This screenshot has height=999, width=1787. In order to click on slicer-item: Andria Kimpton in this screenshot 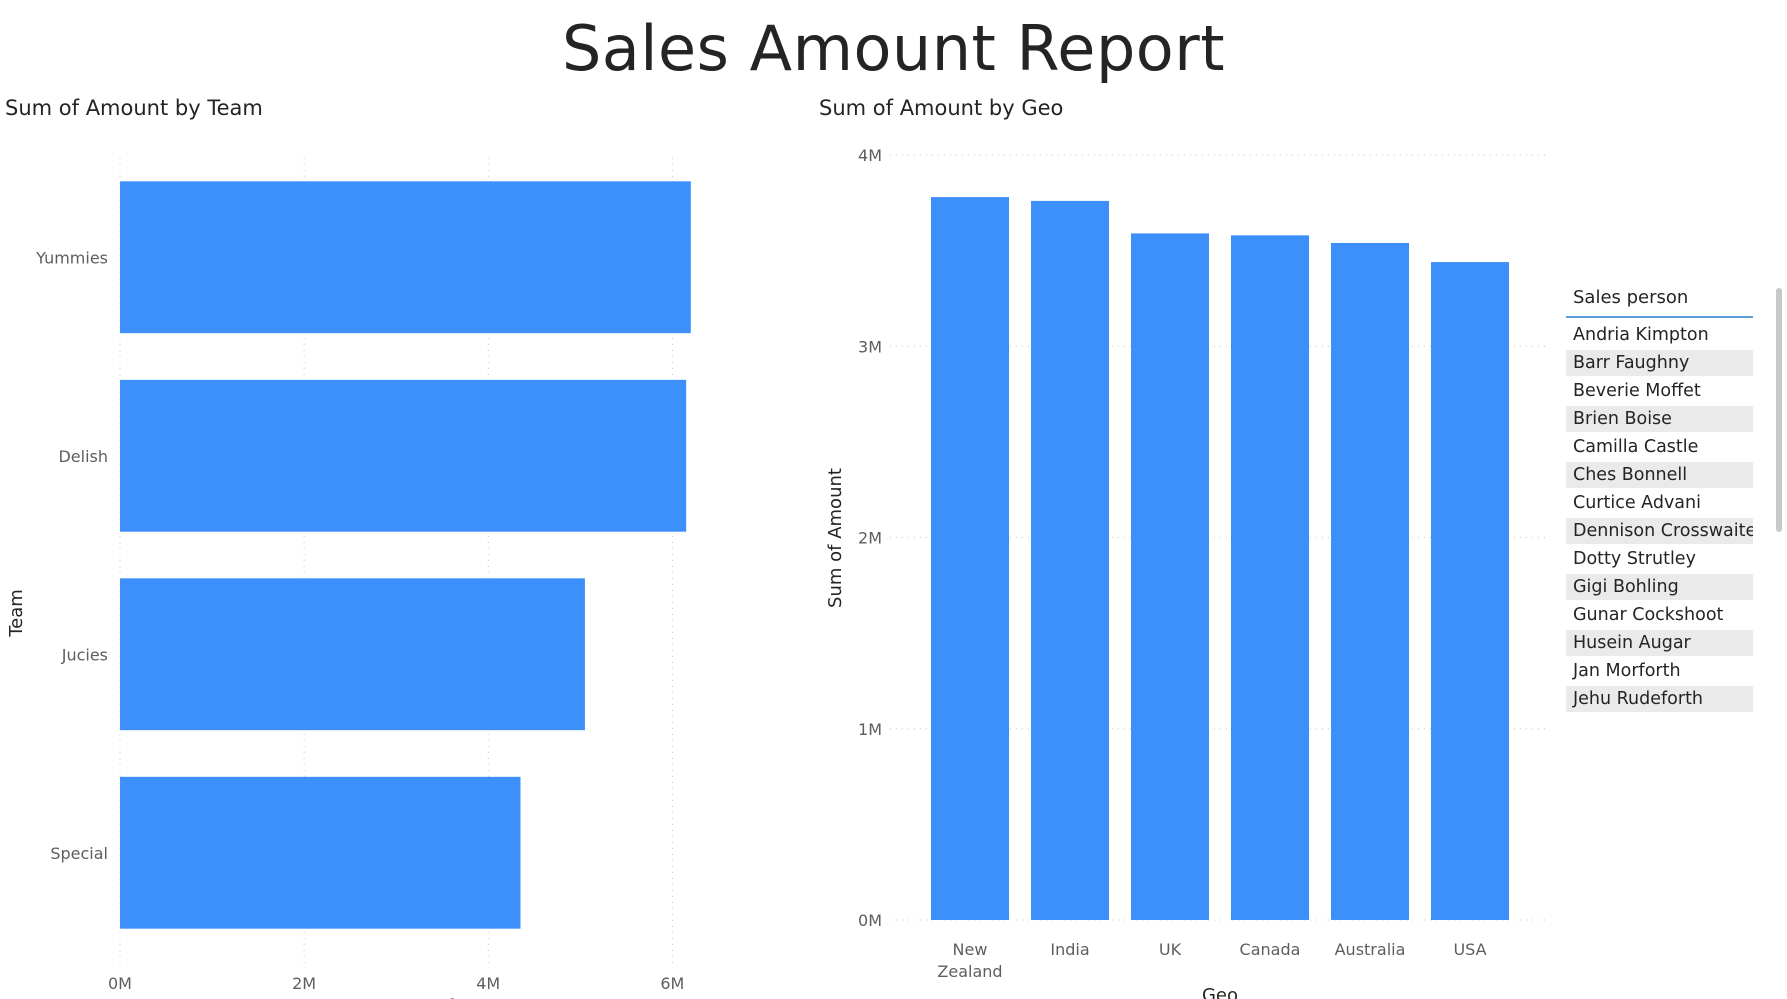, I will do `click(1641, 335)`.